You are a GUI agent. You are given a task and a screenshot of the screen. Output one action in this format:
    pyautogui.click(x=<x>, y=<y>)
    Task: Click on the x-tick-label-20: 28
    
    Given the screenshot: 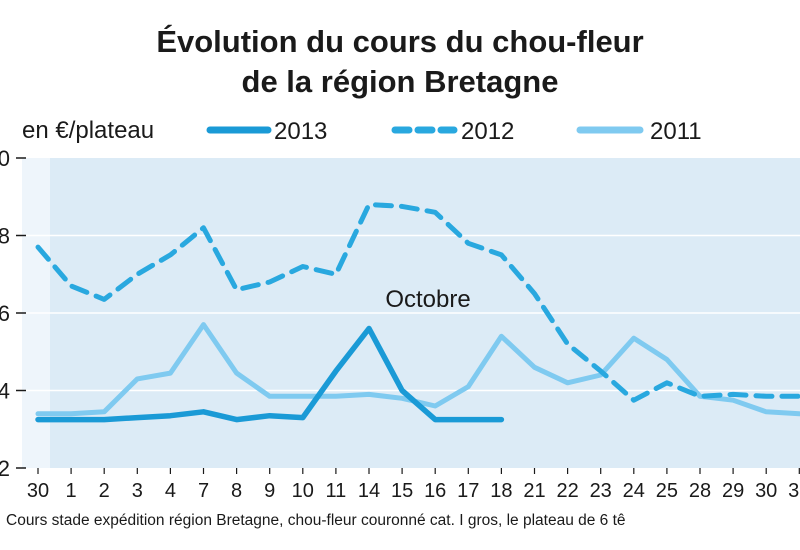 What is the action you would take?
    pyautogui.click(x=700, y=491)
    